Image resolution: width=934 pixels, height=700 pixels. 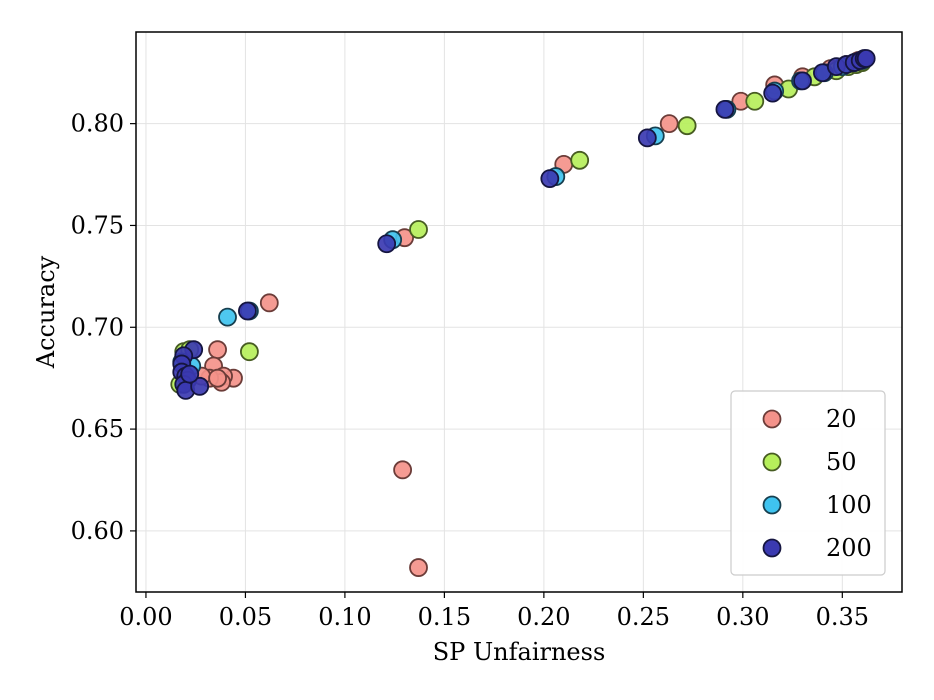 What do you see at coordinates (97, 429) in the screenshot?
I see `y-tick-label-1: 0.65` at bounding box center [97, 429].